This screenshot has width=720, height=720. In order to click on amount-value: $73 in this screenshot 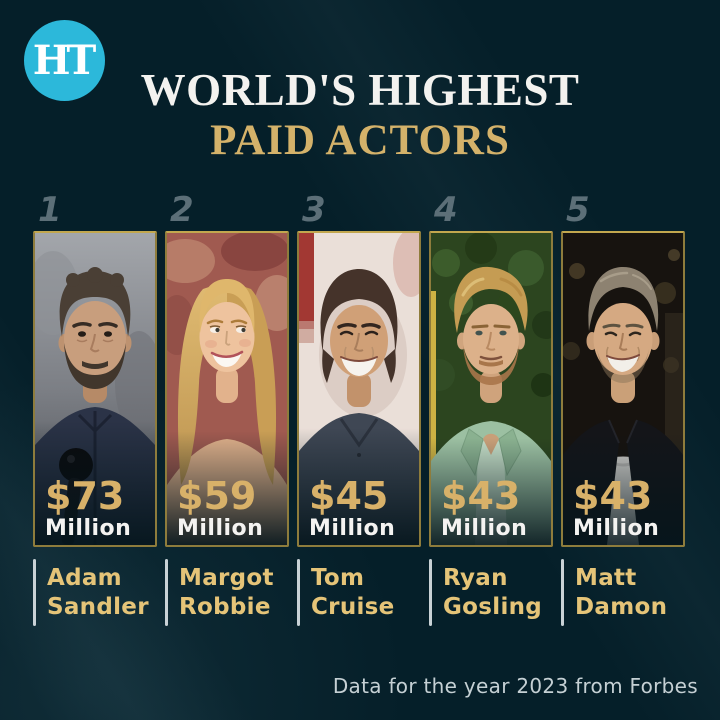, I will do `click(85, 496)`.